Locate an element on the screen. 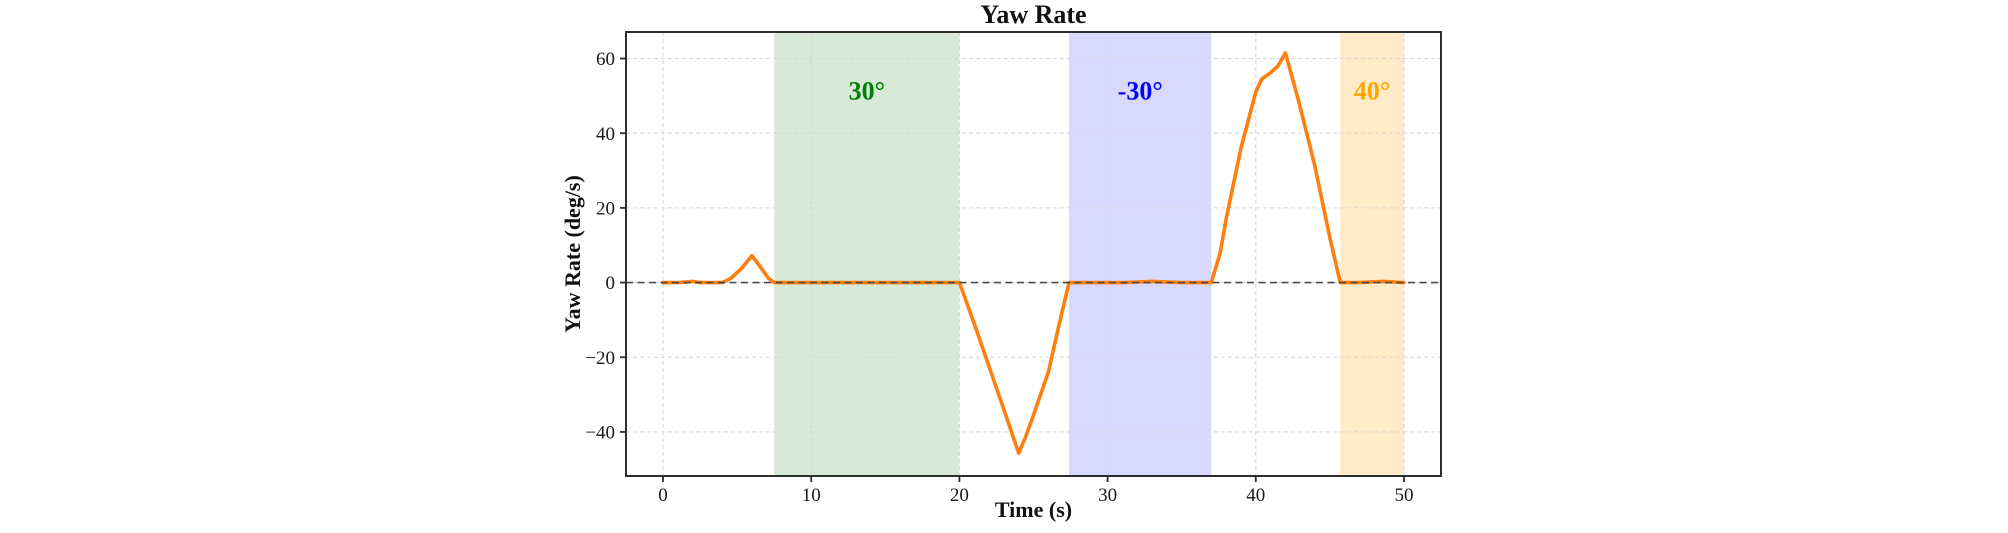  y-tick-label: 40 is located at coordinates (605, 134).